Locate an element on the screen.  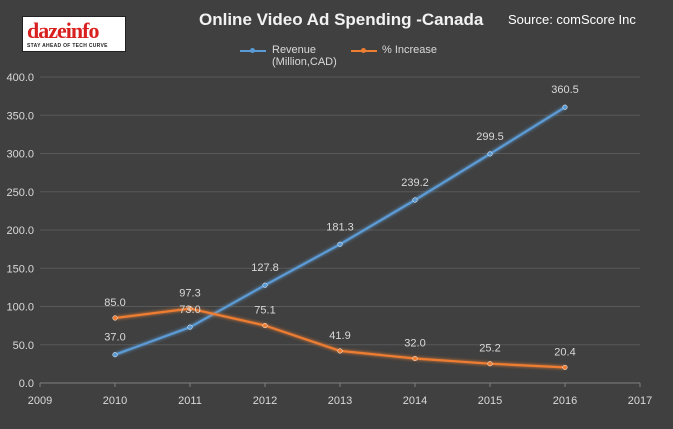
x-tick-label: 2011 is located at coordinates (190, 401).